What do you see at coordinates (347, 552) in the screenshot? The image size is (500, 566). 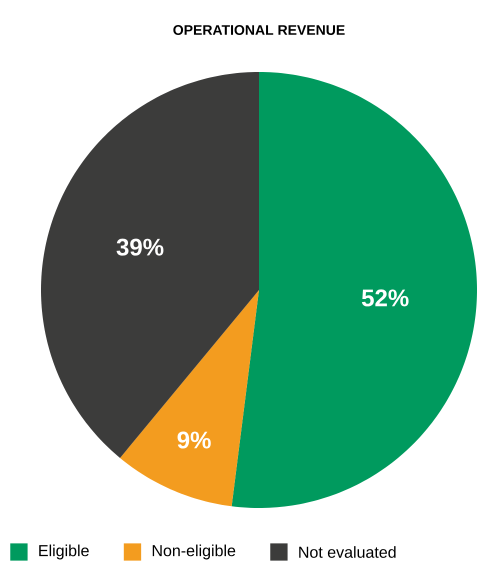 I see `legend-label: Not evaluated` at bounding box center [347, 552].